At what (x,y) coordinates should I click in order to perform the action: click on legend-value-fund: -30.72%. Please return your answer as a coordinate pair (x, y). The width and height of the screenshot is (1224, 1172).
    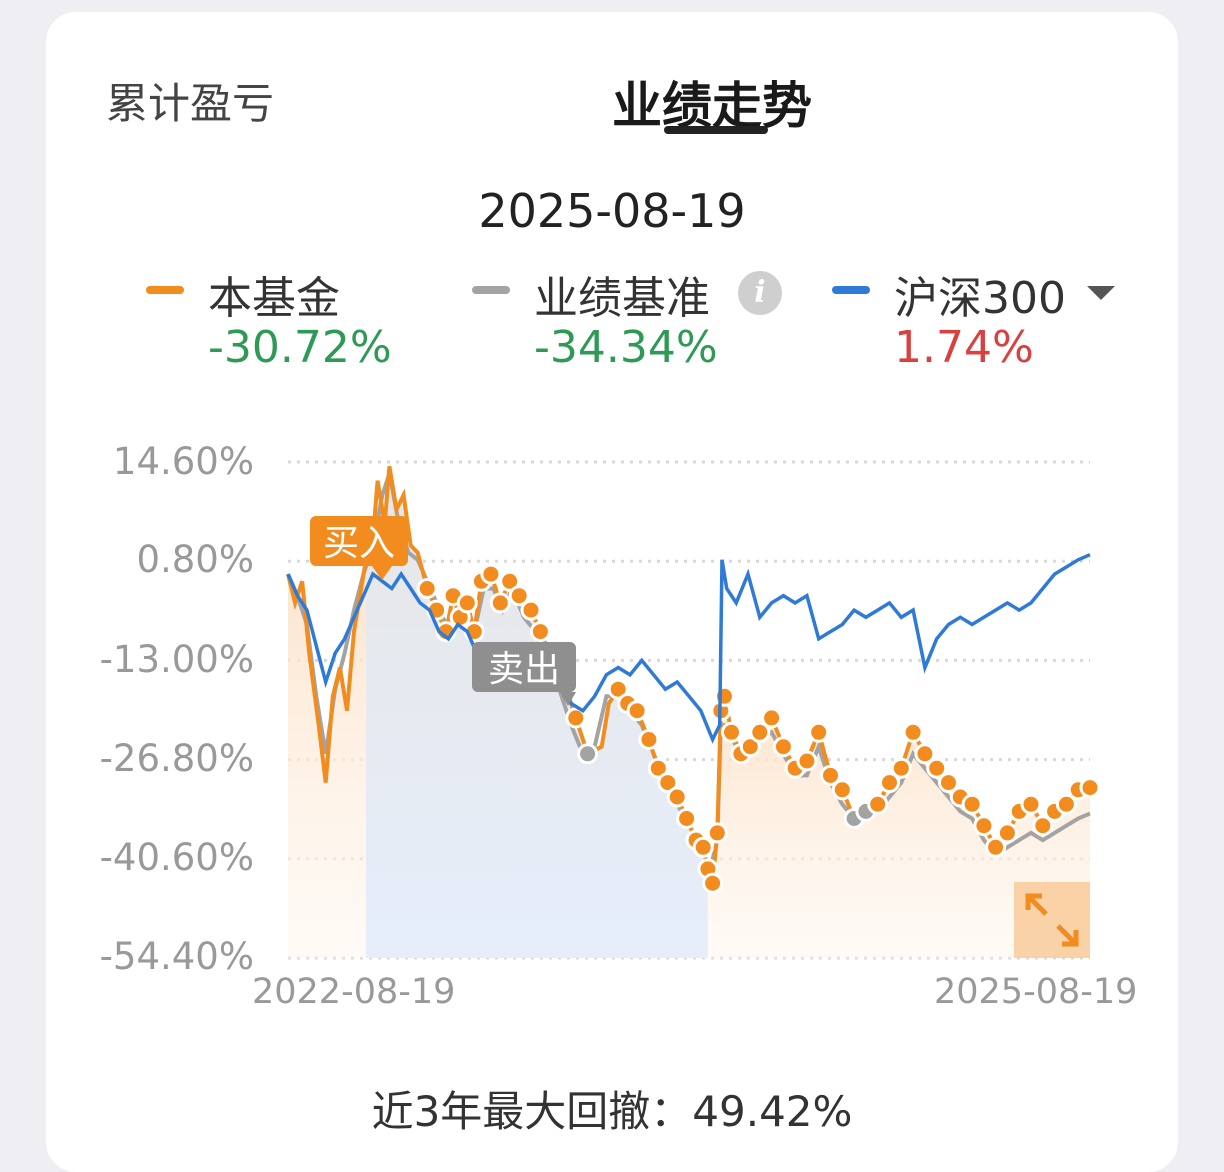
    Looking at the image, I should click on (300, 347).